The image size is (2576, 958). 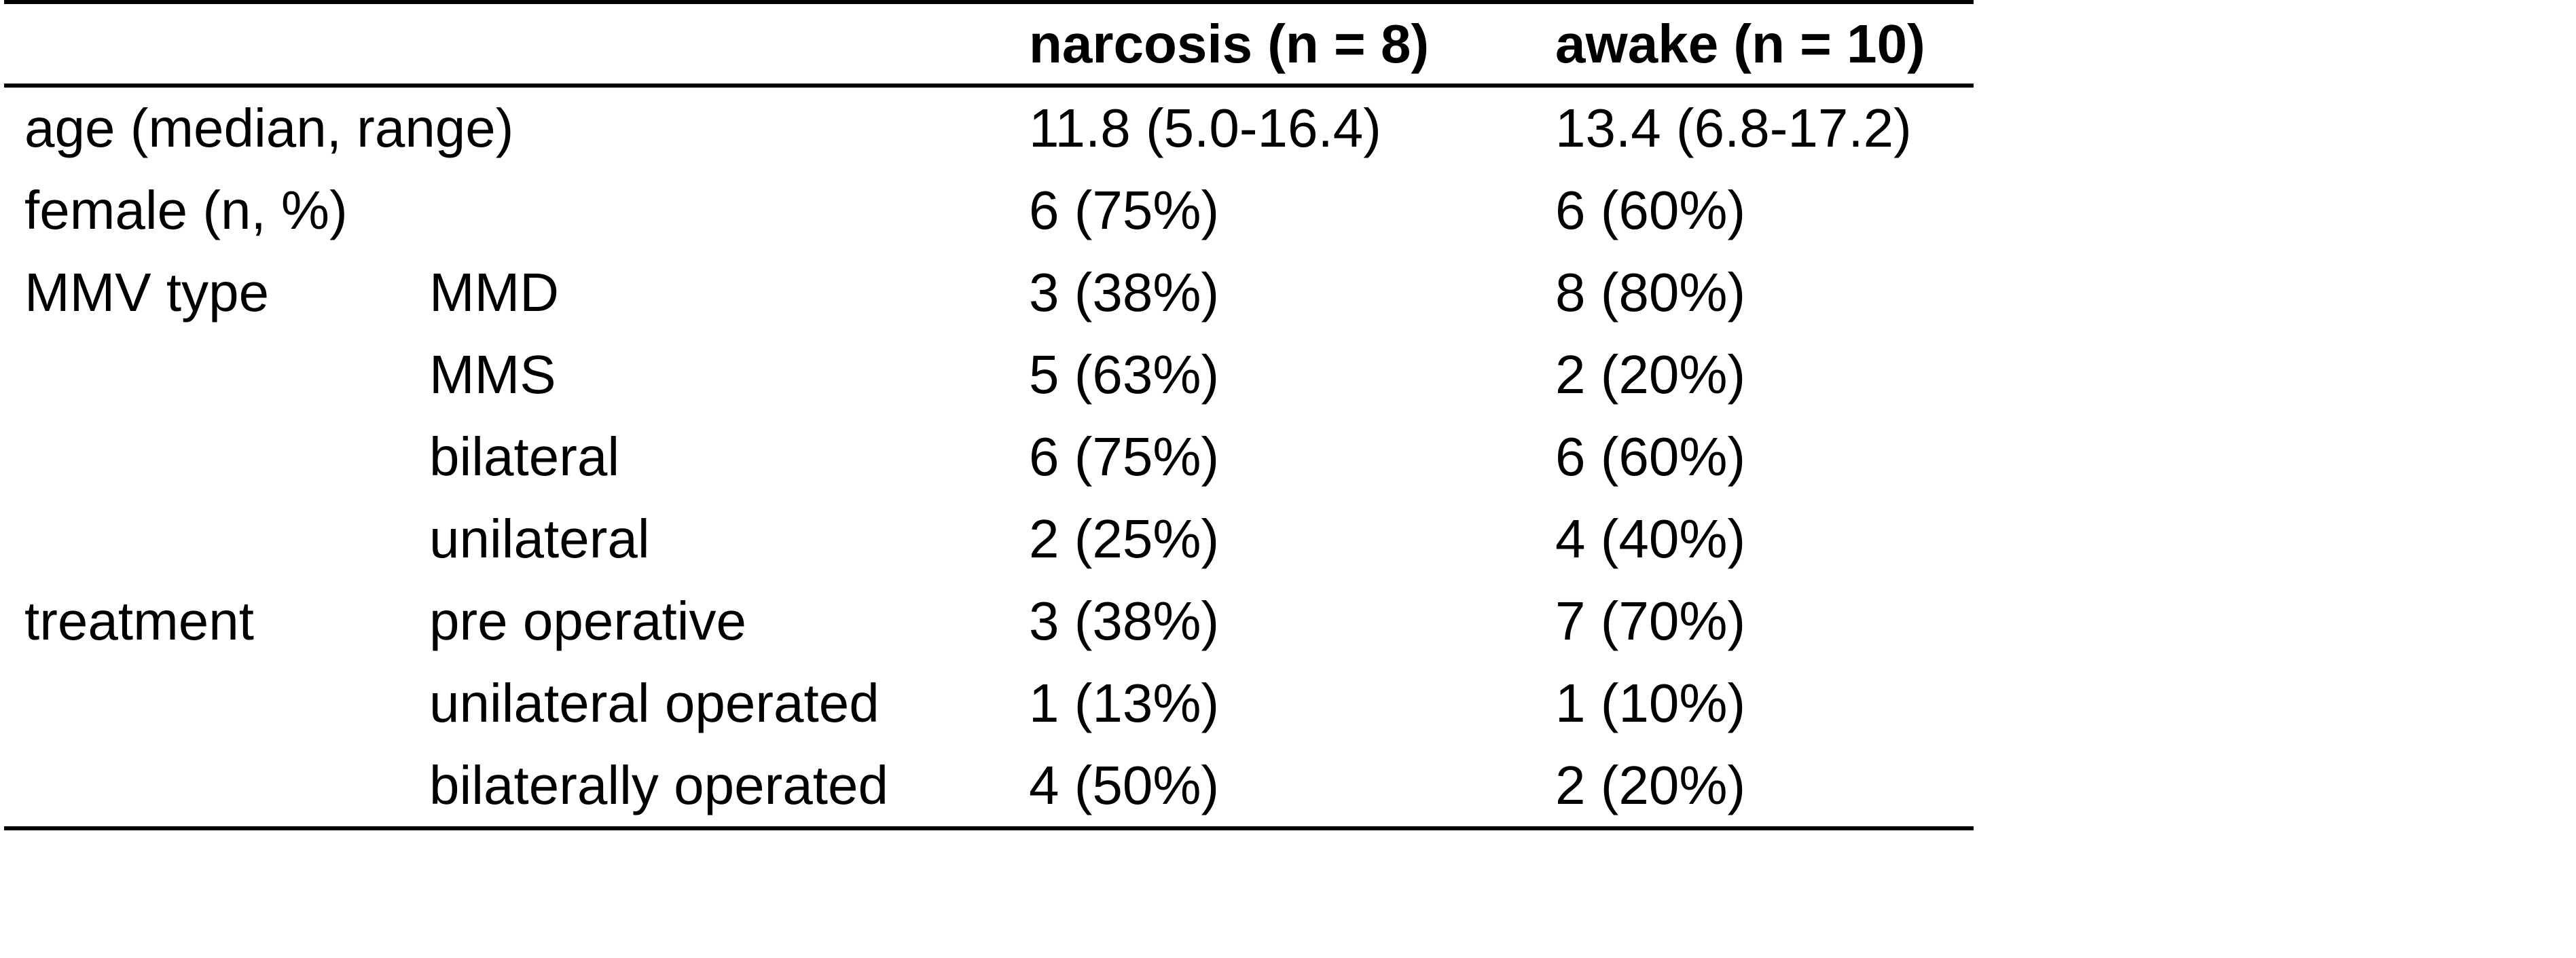 I want to click on subcategory-cell: MMD, so click(x=494, y=292).